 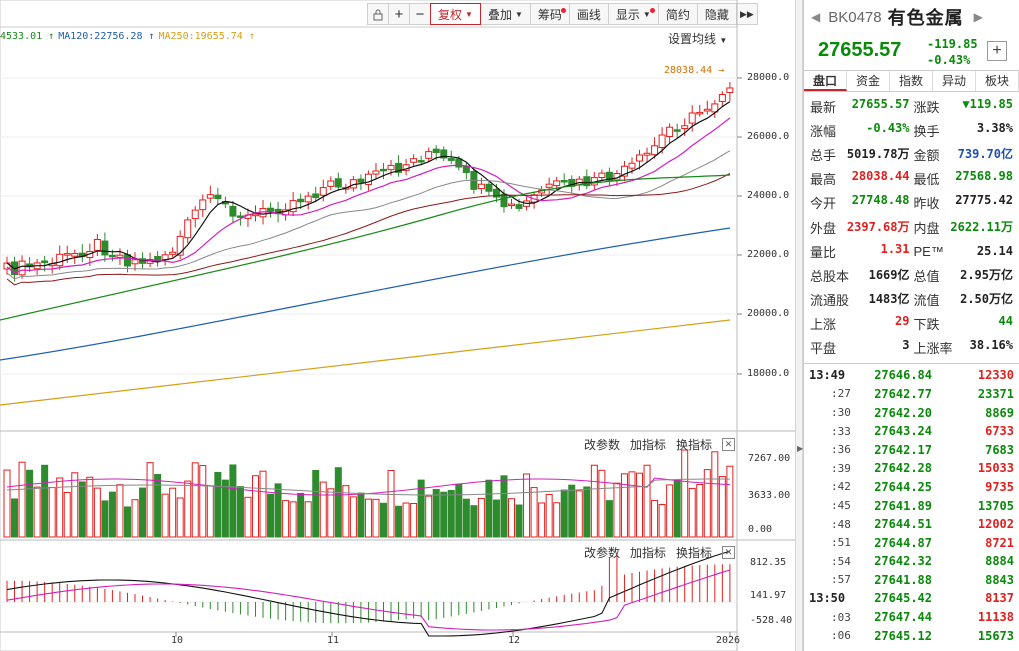 I want to click on trade-volume: 8721, so click(x=999, y=542).